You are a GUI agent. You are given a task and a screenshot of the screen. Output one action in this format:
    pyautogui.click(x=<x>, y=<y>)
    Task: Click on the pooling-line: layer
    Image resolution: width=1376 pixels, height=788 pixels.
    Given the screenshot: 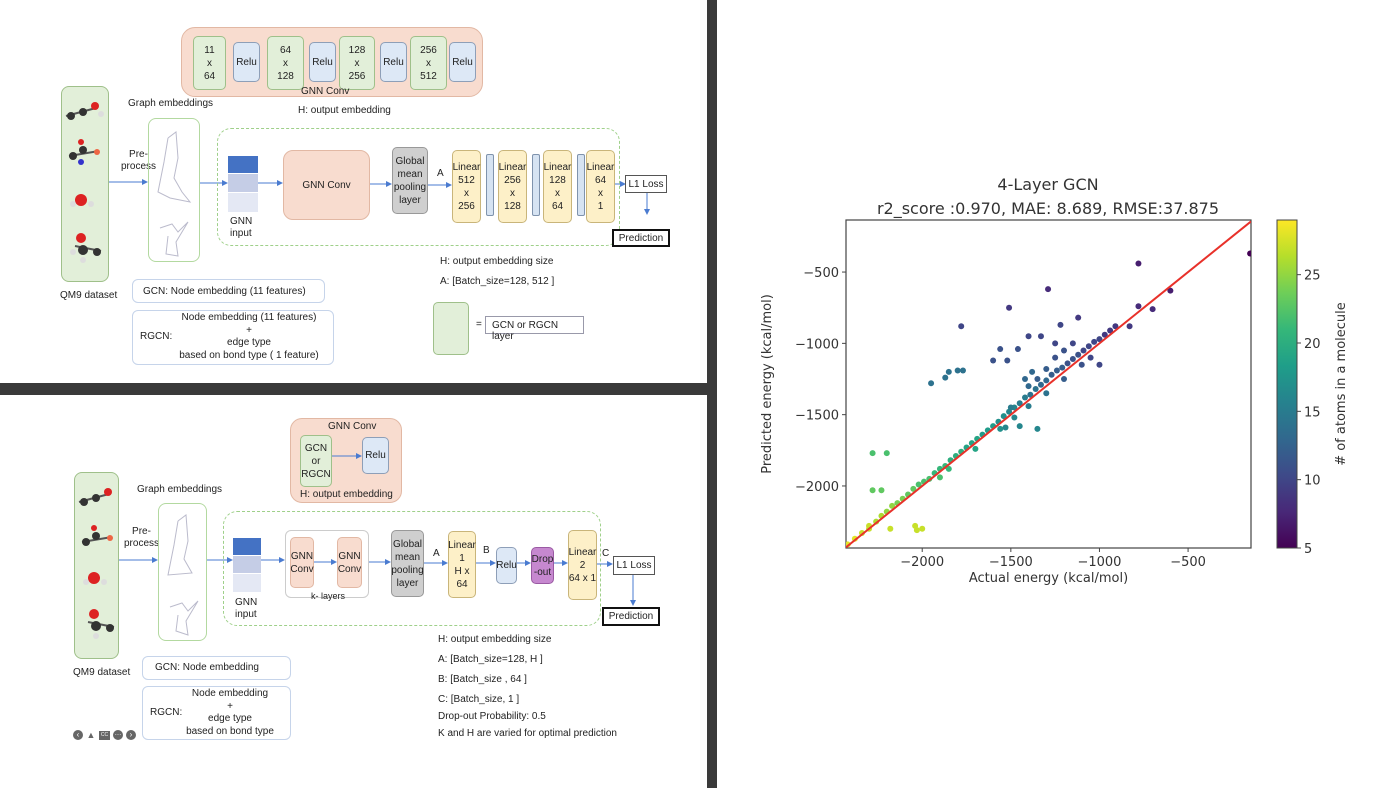 What is the action you would take?
    pyautogui.click(x=410, y=200)
    